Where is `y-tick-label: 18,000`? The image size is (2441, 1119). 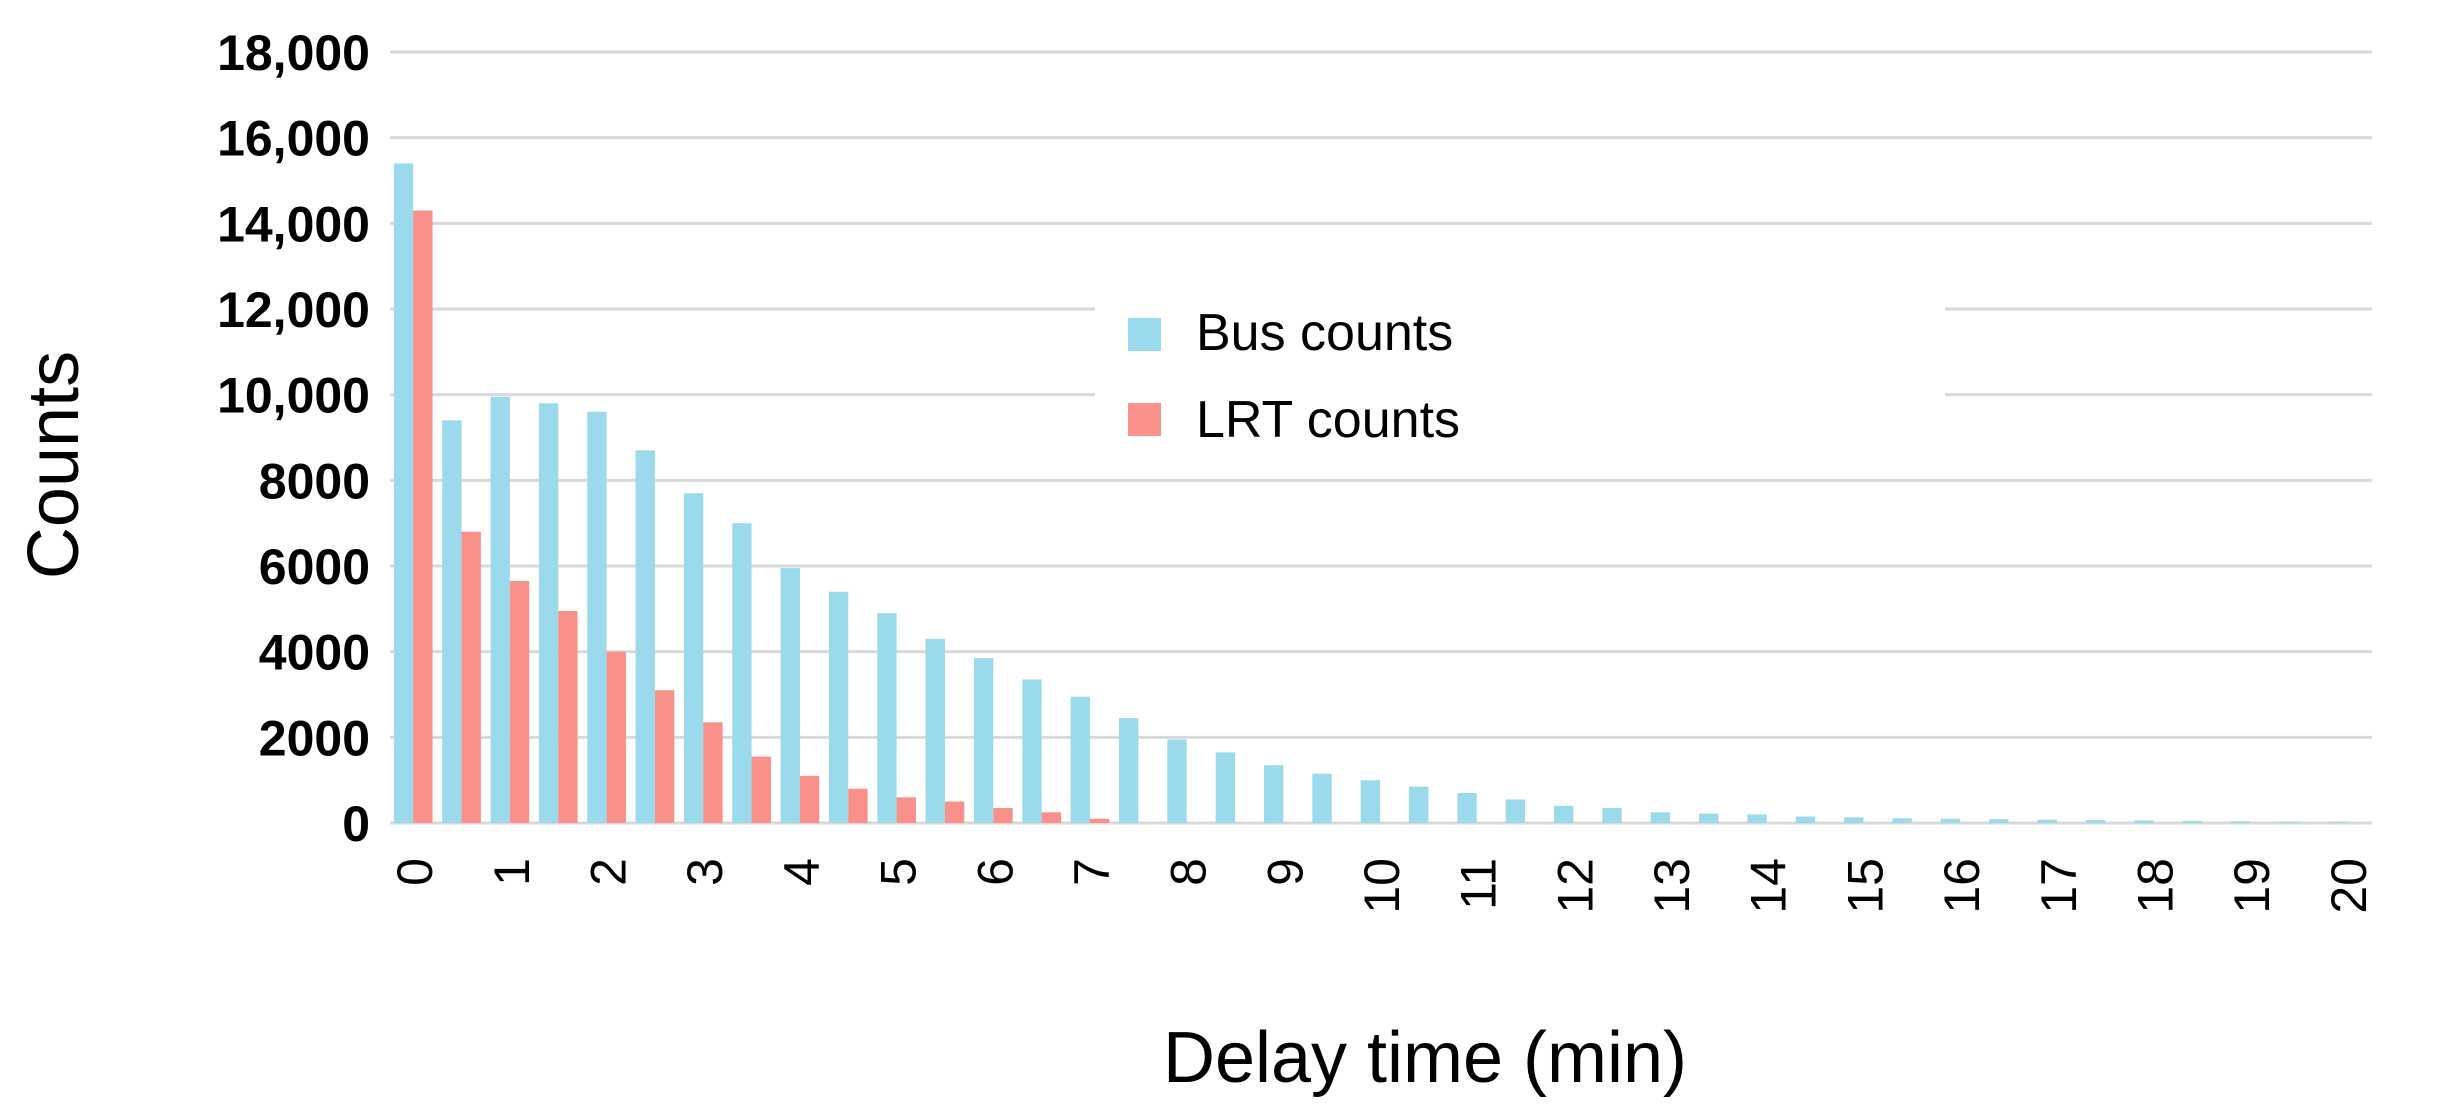
y-tick-label: 18,000 is located at coordinates (293, 53).